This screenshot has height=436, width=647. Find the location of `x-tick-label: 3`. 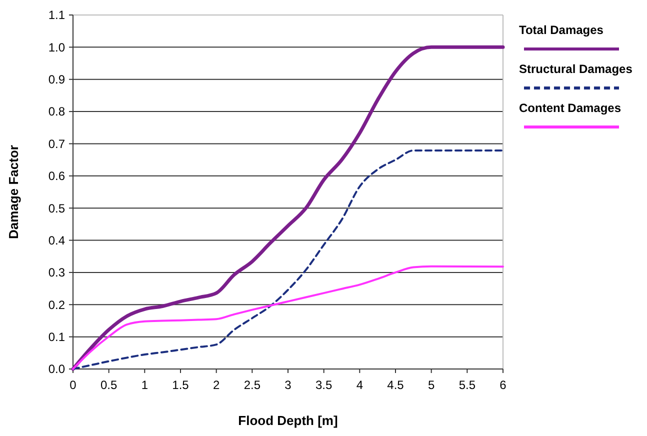

x-tick-label: 3 is located at coordinates (288, 385).